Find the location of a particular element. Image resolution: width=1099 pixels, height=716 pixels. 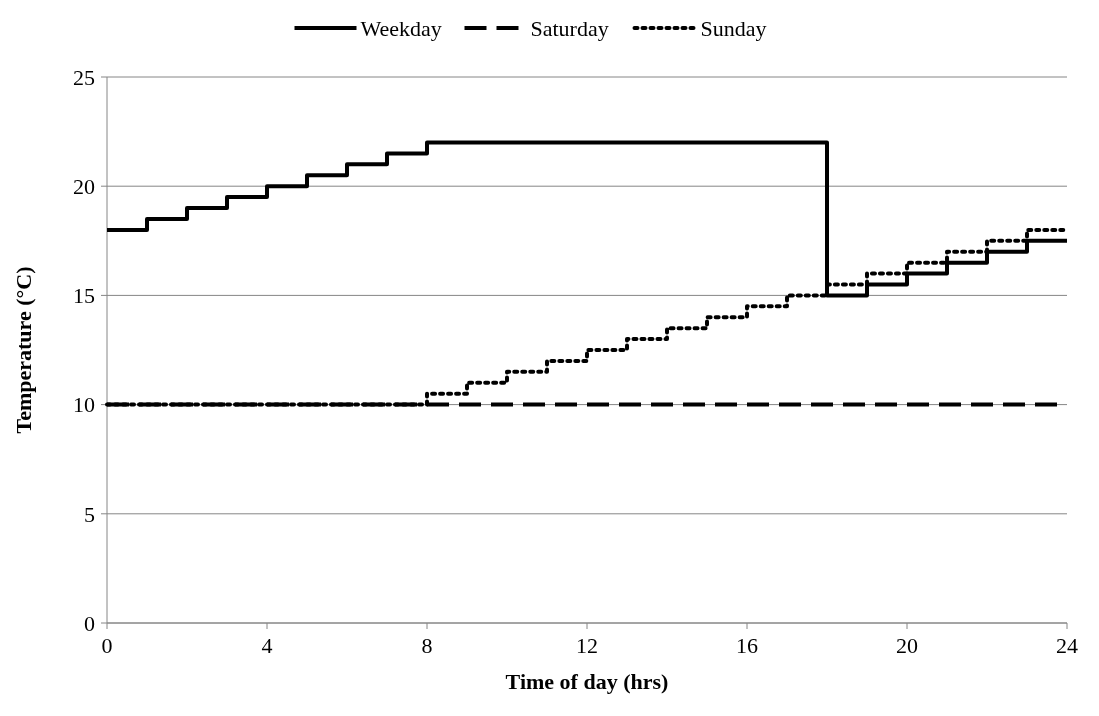

y-tick-label: 10 is located at coordinates (84, 405).